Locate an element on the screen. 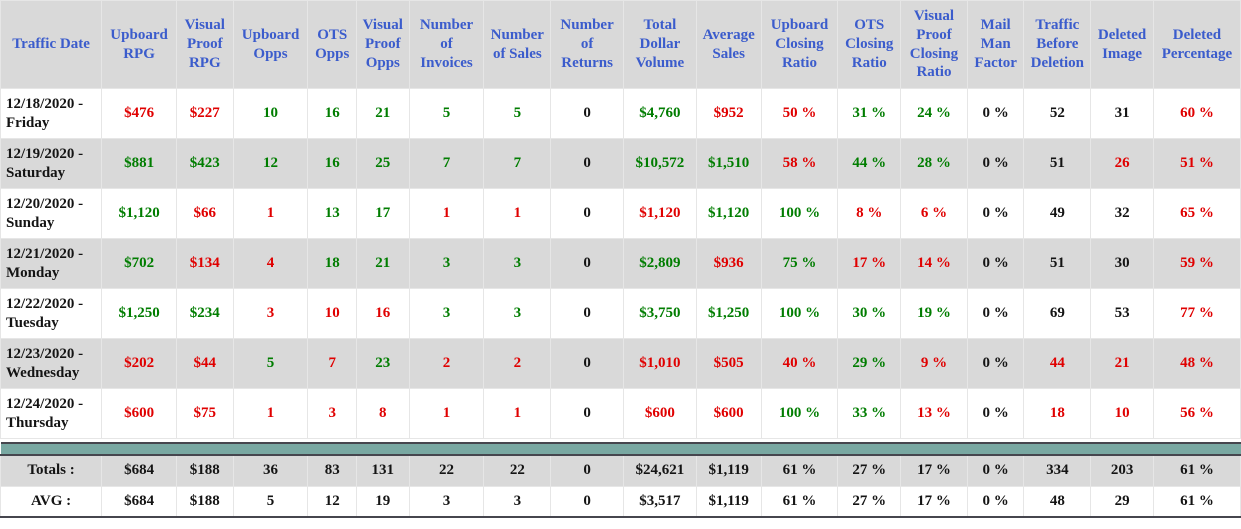 This screenshot has height=529, width=1241. cell-visual-proof-opps: 8 is located at coordinates (383, 413).